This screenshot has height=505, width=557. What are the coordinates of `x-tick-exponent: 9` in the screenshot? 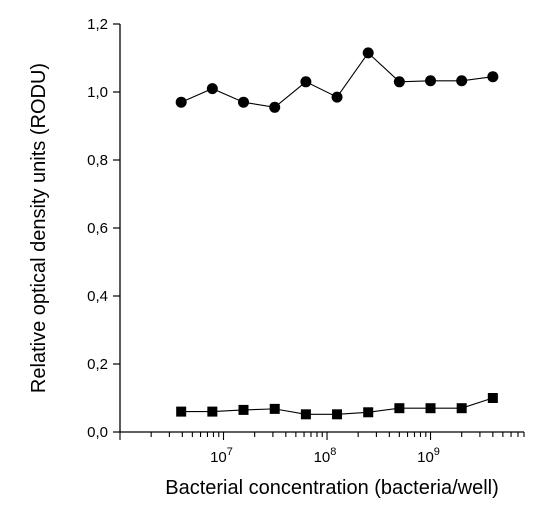 It's located at (437, 452).